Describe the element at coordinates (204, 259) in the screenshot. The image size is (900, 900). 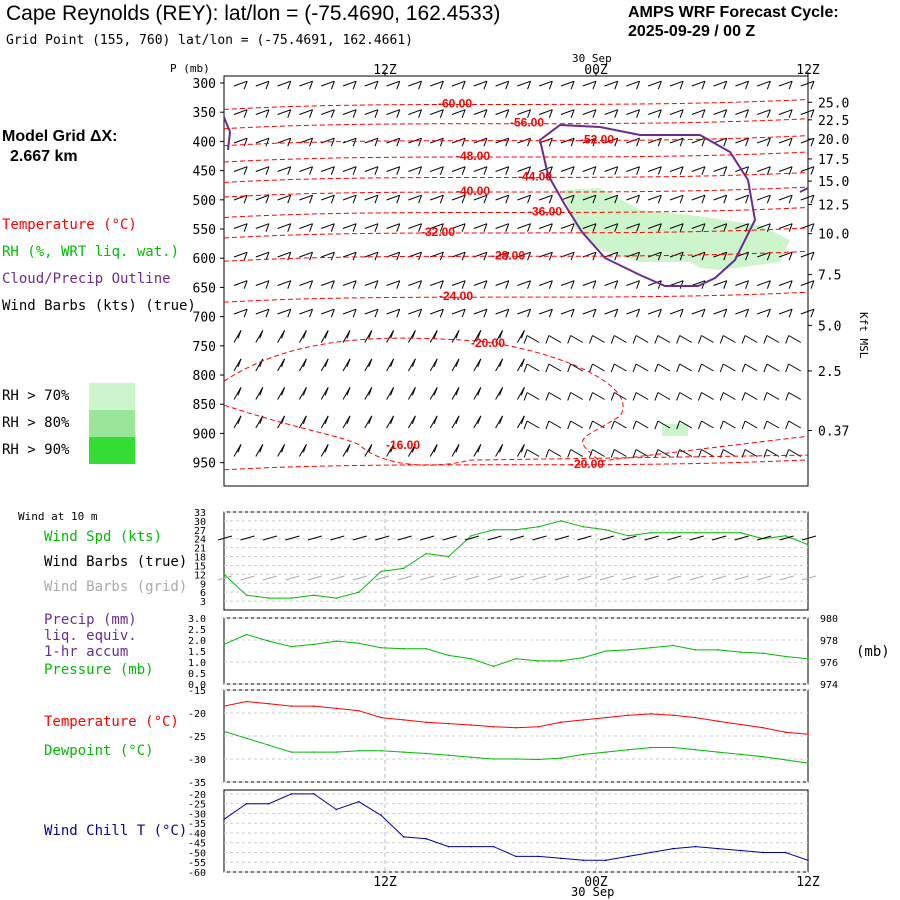
I see `pressure-tick-label: 600` at that location.